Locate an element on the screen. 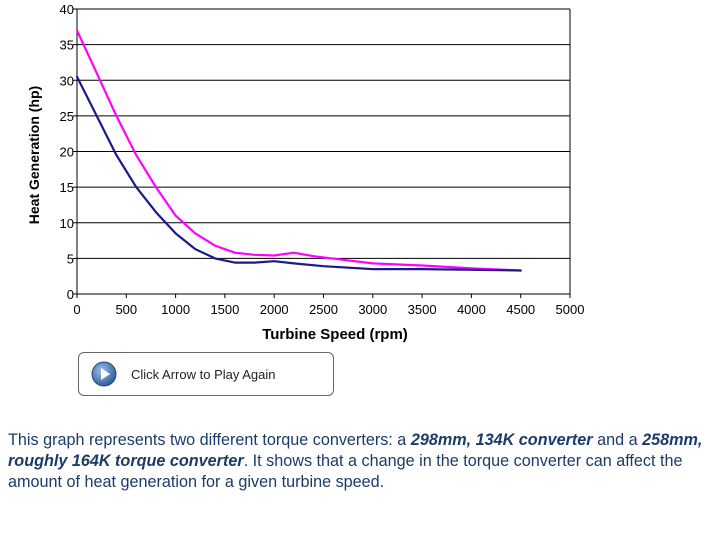  x-tick-label: 3000 is located at coordinates (372, 309).